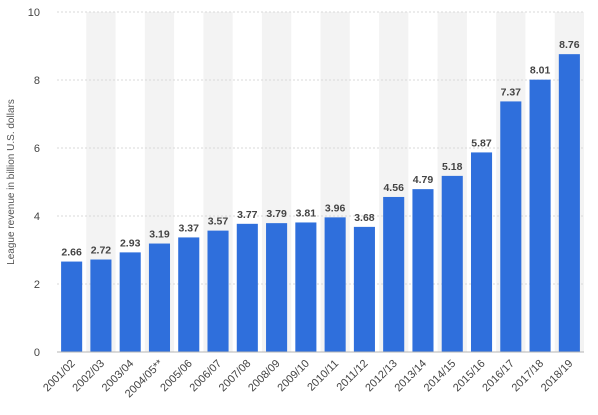  What do you see at coordinates (11, 182) in the screenshot?
I see `y-axis-title: League revenue in billion U.S. dollars` at bounding box center [11, 182].